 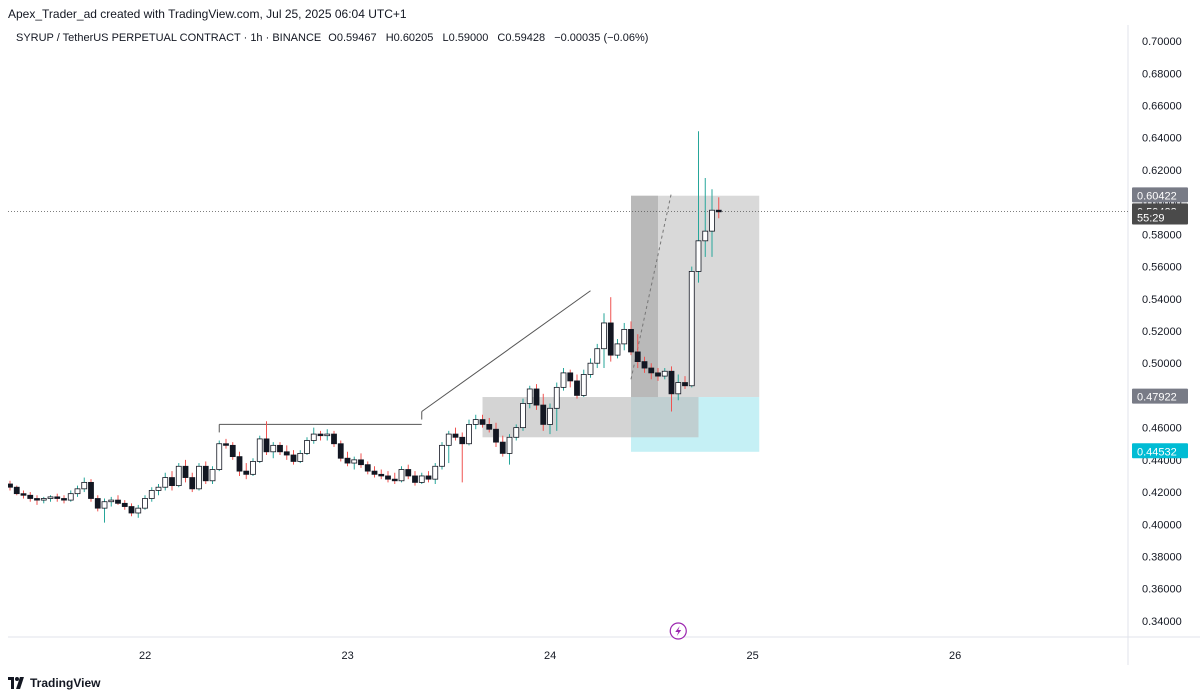 What do you see at coordinates (356, 38) in the screenshot?
I see `legend-open-value: 0.59467` at bounding box center [356, 38].